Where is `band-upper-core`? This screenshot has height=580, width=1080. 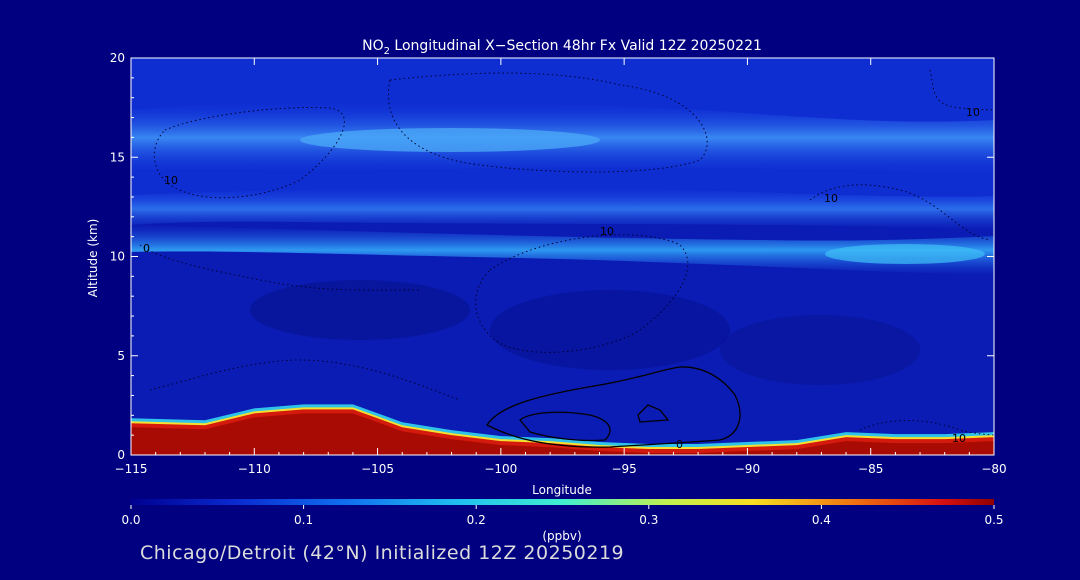 band-upper-core is located at coordinates (450, 140).